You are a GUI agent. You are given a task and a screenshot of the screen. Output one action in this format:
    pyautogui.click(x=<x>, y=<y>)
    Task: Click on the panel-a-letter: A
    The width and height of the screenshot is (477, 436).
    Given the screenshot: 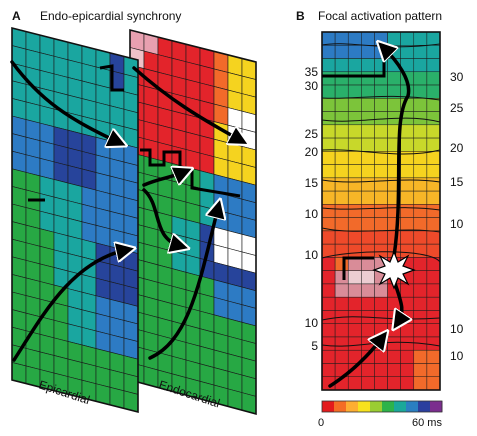 What is the action you would take?
    pyautogui.click(x=16, y=16)
    